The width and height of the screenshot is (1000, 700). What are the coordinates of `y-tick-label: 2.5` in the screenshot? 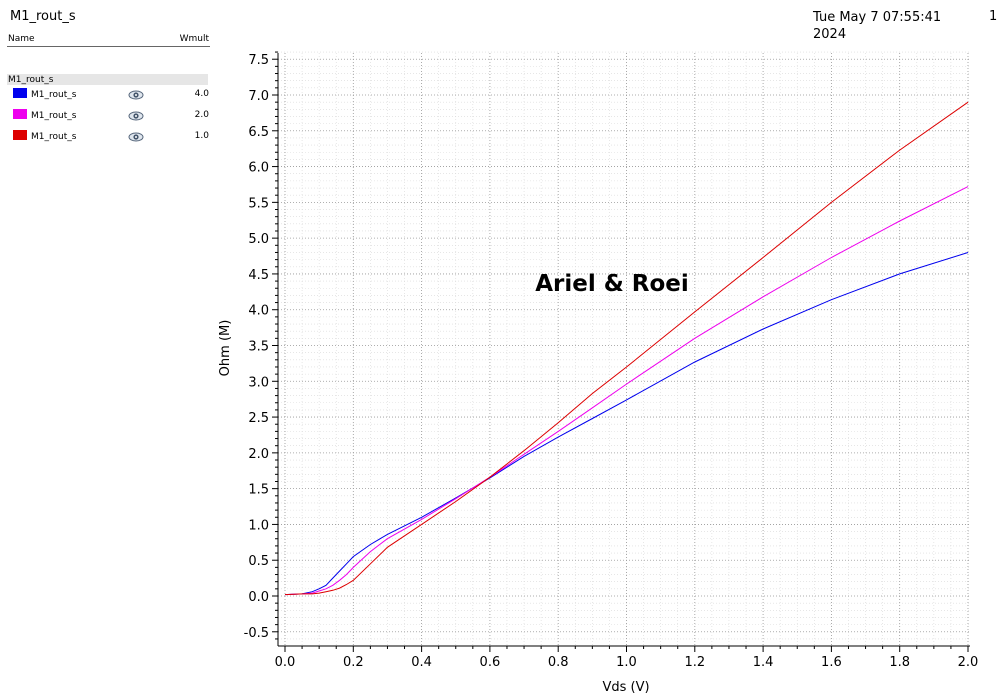 It's located at (258, 418).